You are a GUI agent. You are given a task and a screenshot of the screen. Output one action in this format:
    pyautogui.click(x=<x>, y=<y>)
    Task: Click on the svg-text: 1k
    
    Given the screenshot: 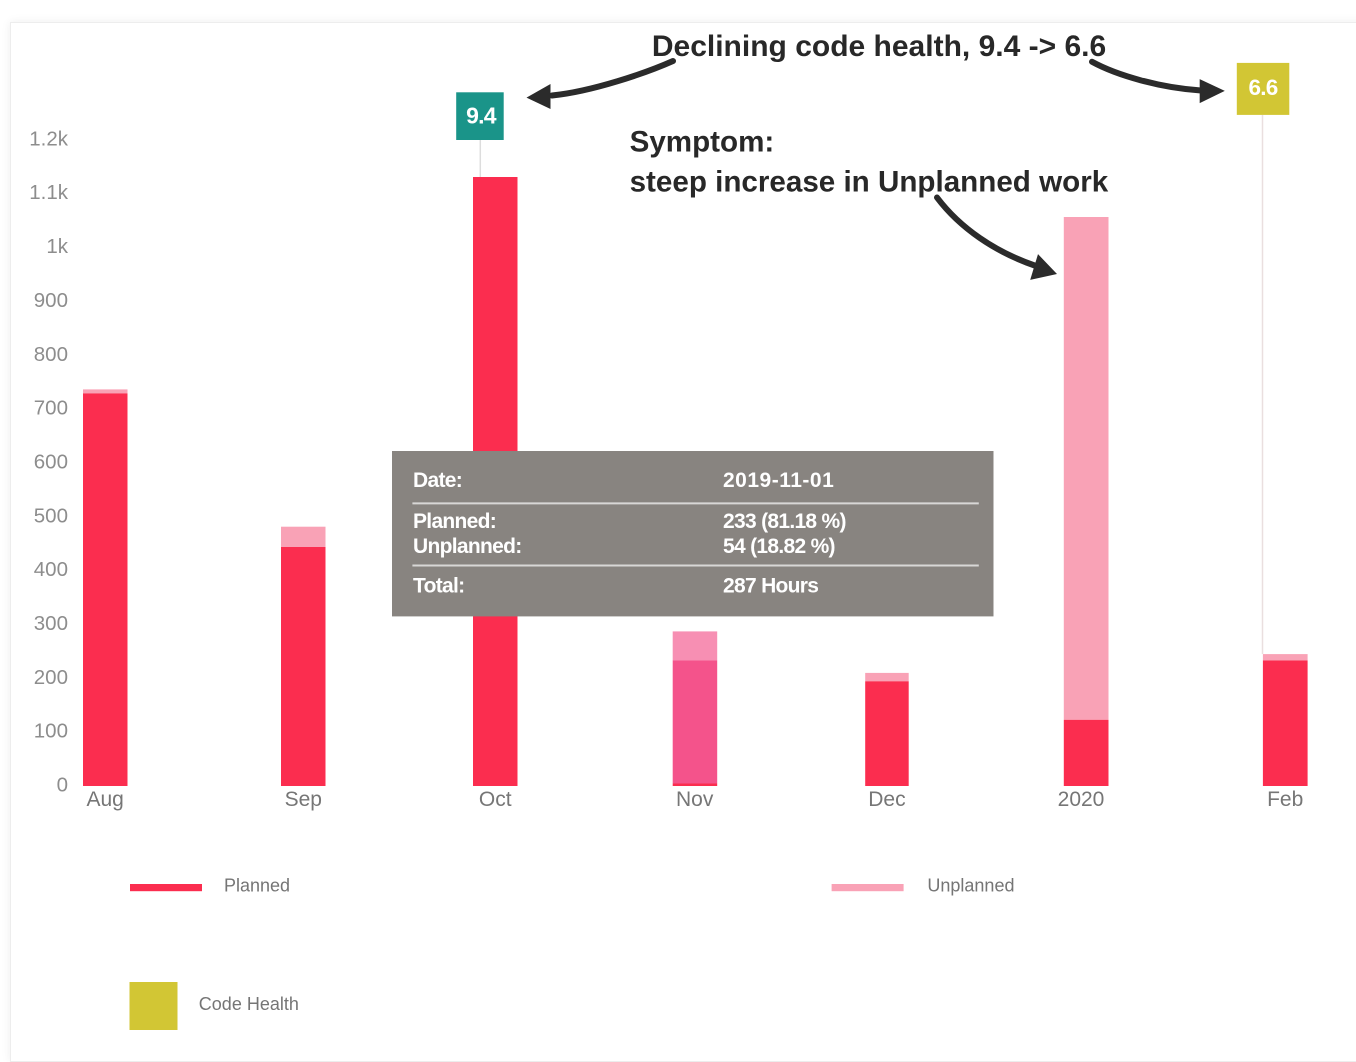 What is the action you would take?
    pyautogui.click(x=57, y=246)
    